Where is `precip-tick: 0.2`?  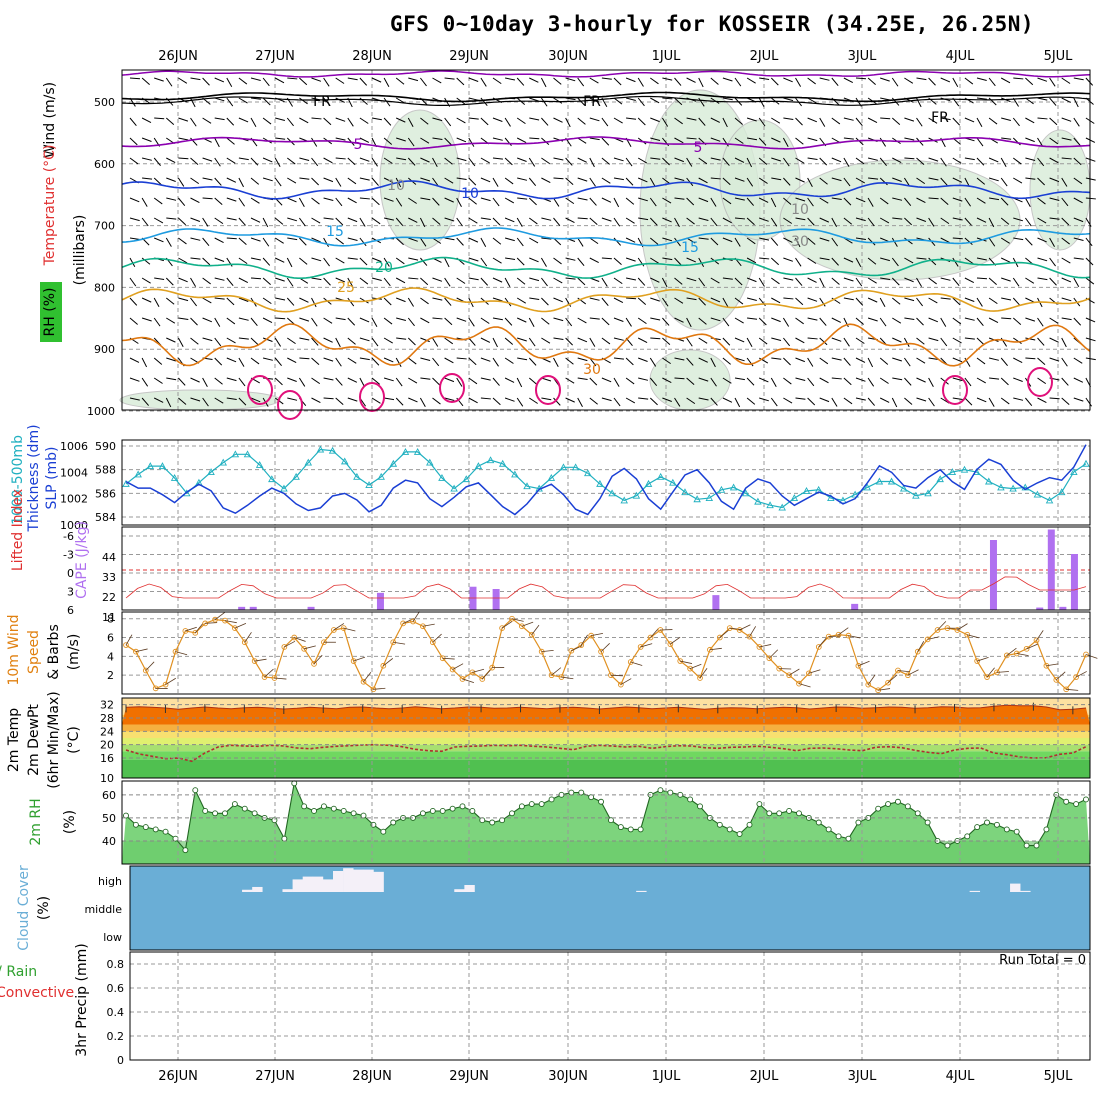 precip-tick: 0.2 is located at coordinates (116, 1036).